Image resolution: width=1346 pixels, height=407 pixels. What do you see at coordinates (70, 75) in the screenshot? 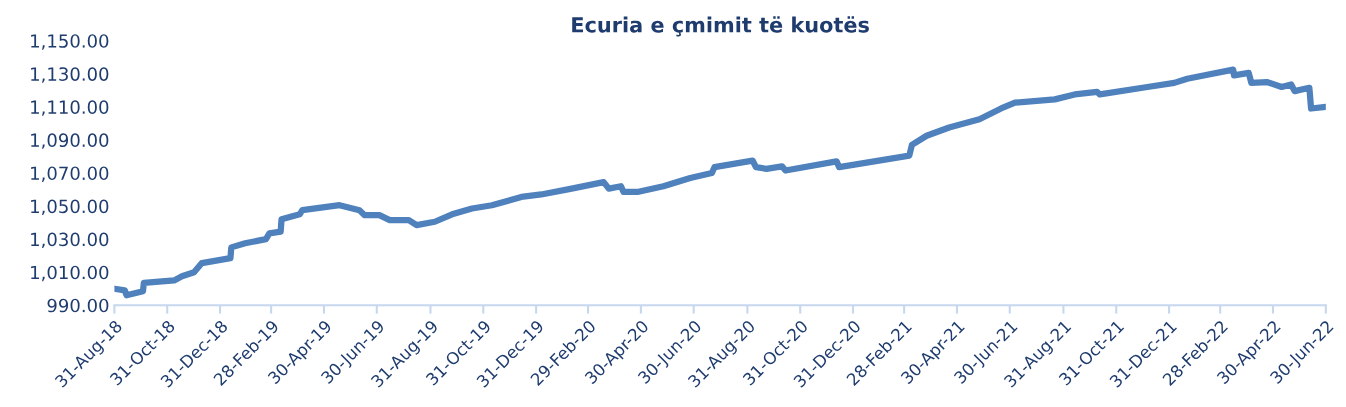
I see `y-tick-label: 1,130.00` at bounding box center [70, 75].